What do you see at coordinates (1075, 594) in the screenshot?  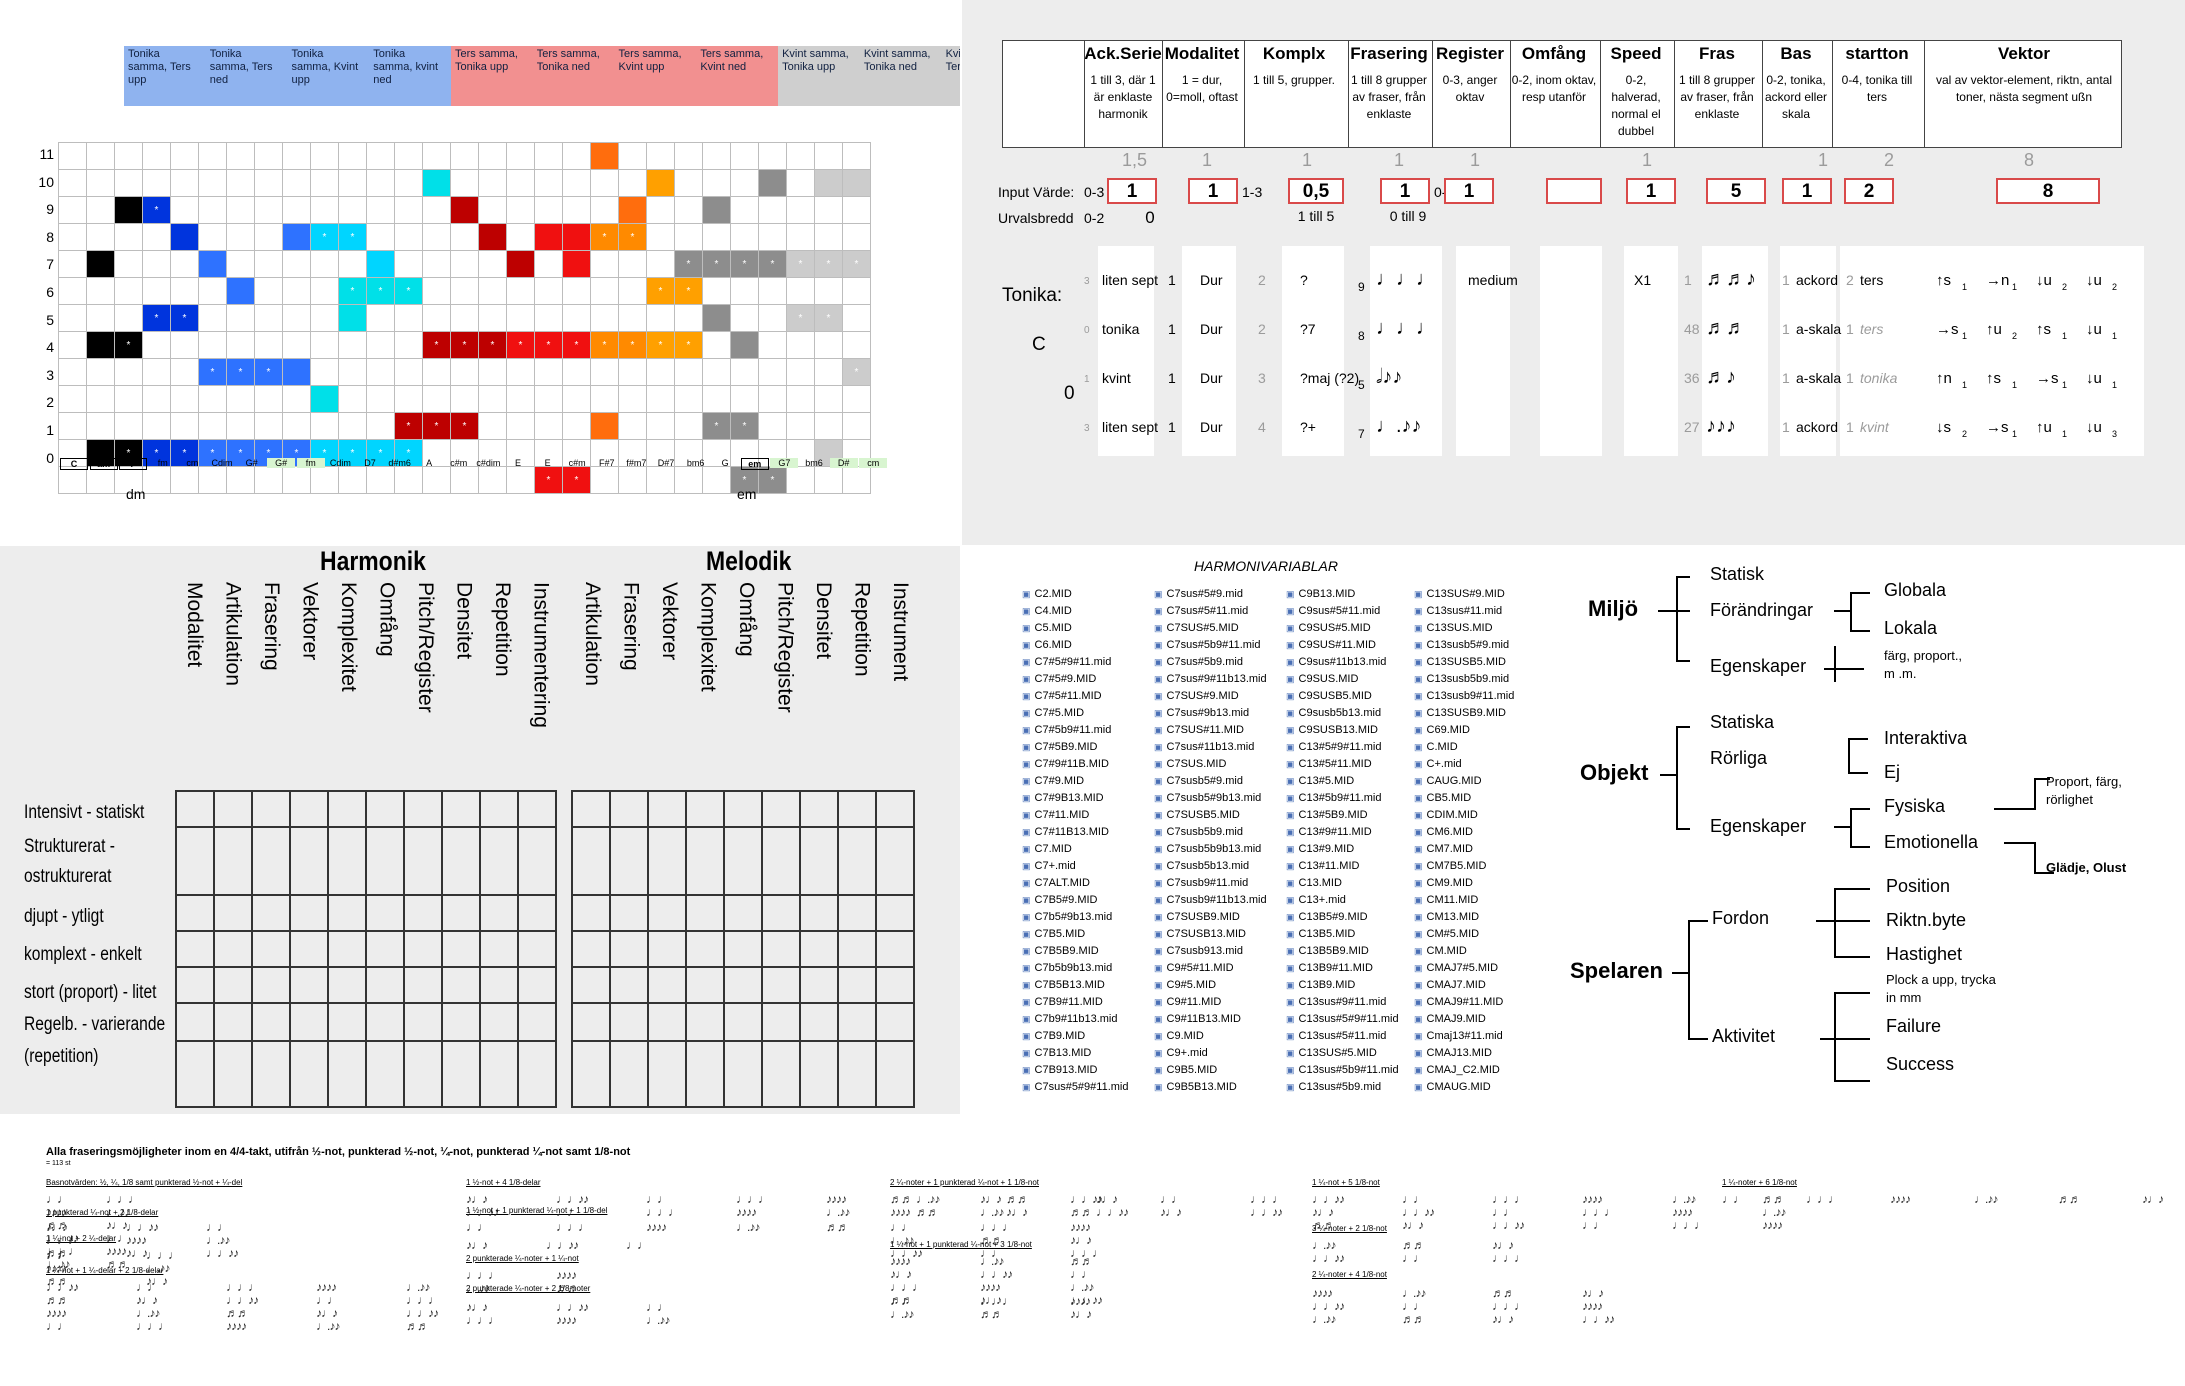 I see `midi-file-item: C2.MID` at bounding box center [1075, 594].